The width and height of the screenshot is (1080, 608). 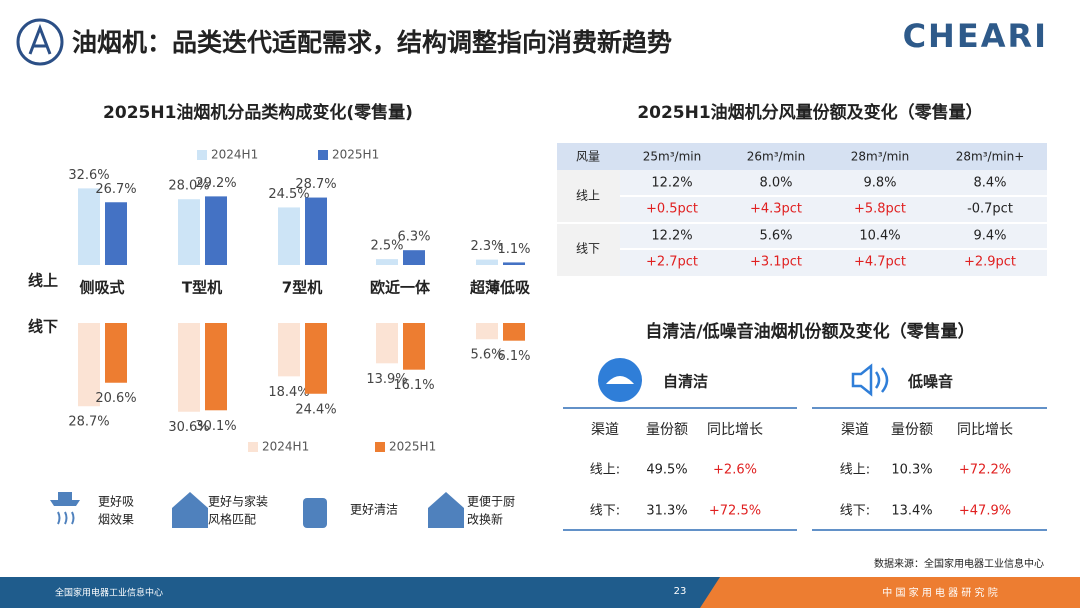 What do you see at coordinates (672, 262) in the screenshot?
I see `change-cell: +2.7pct` at bounding box center [672, 262].